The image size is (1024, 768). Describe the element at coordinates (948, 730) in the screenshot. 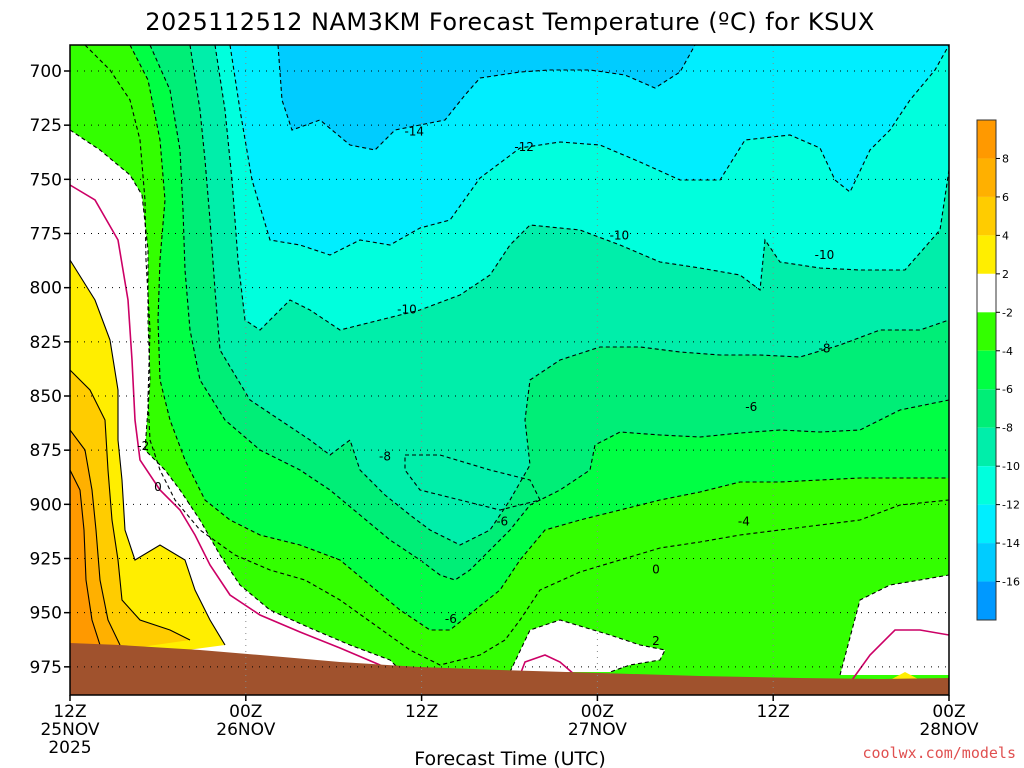

I see `x-tick-label-line2: 28NOV` at that location.